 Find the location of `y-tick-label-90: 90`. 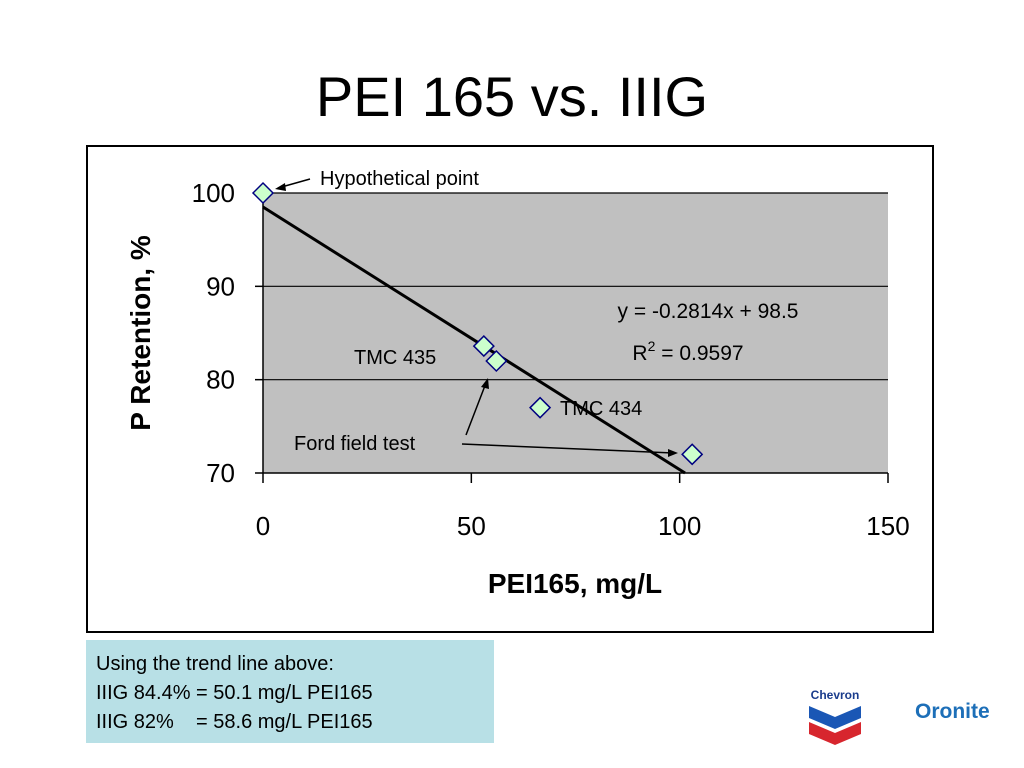

y-tick-label-90: 90 is located at coordinates (220, 286).